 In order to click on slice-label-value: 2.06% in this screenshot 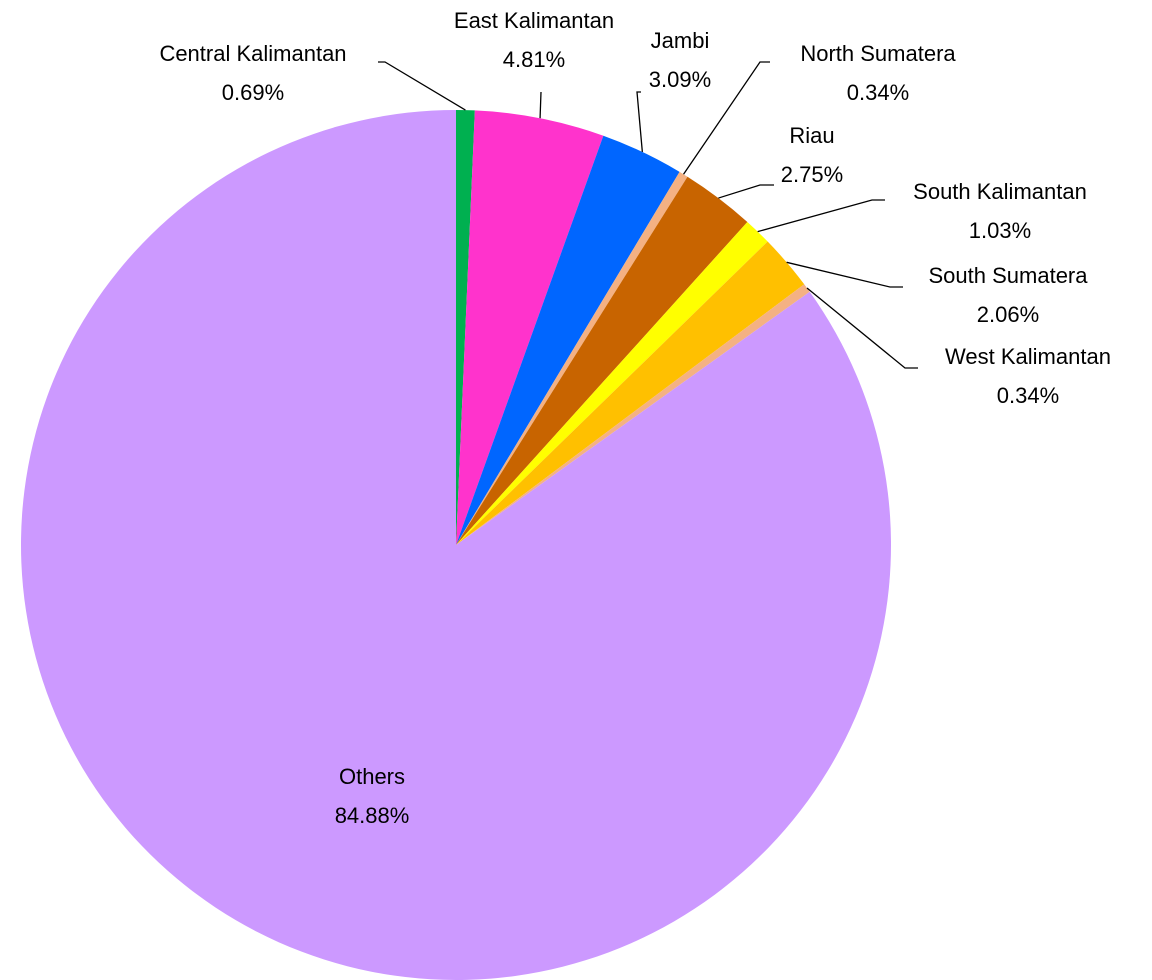, I will do `click(1008, 314)`.